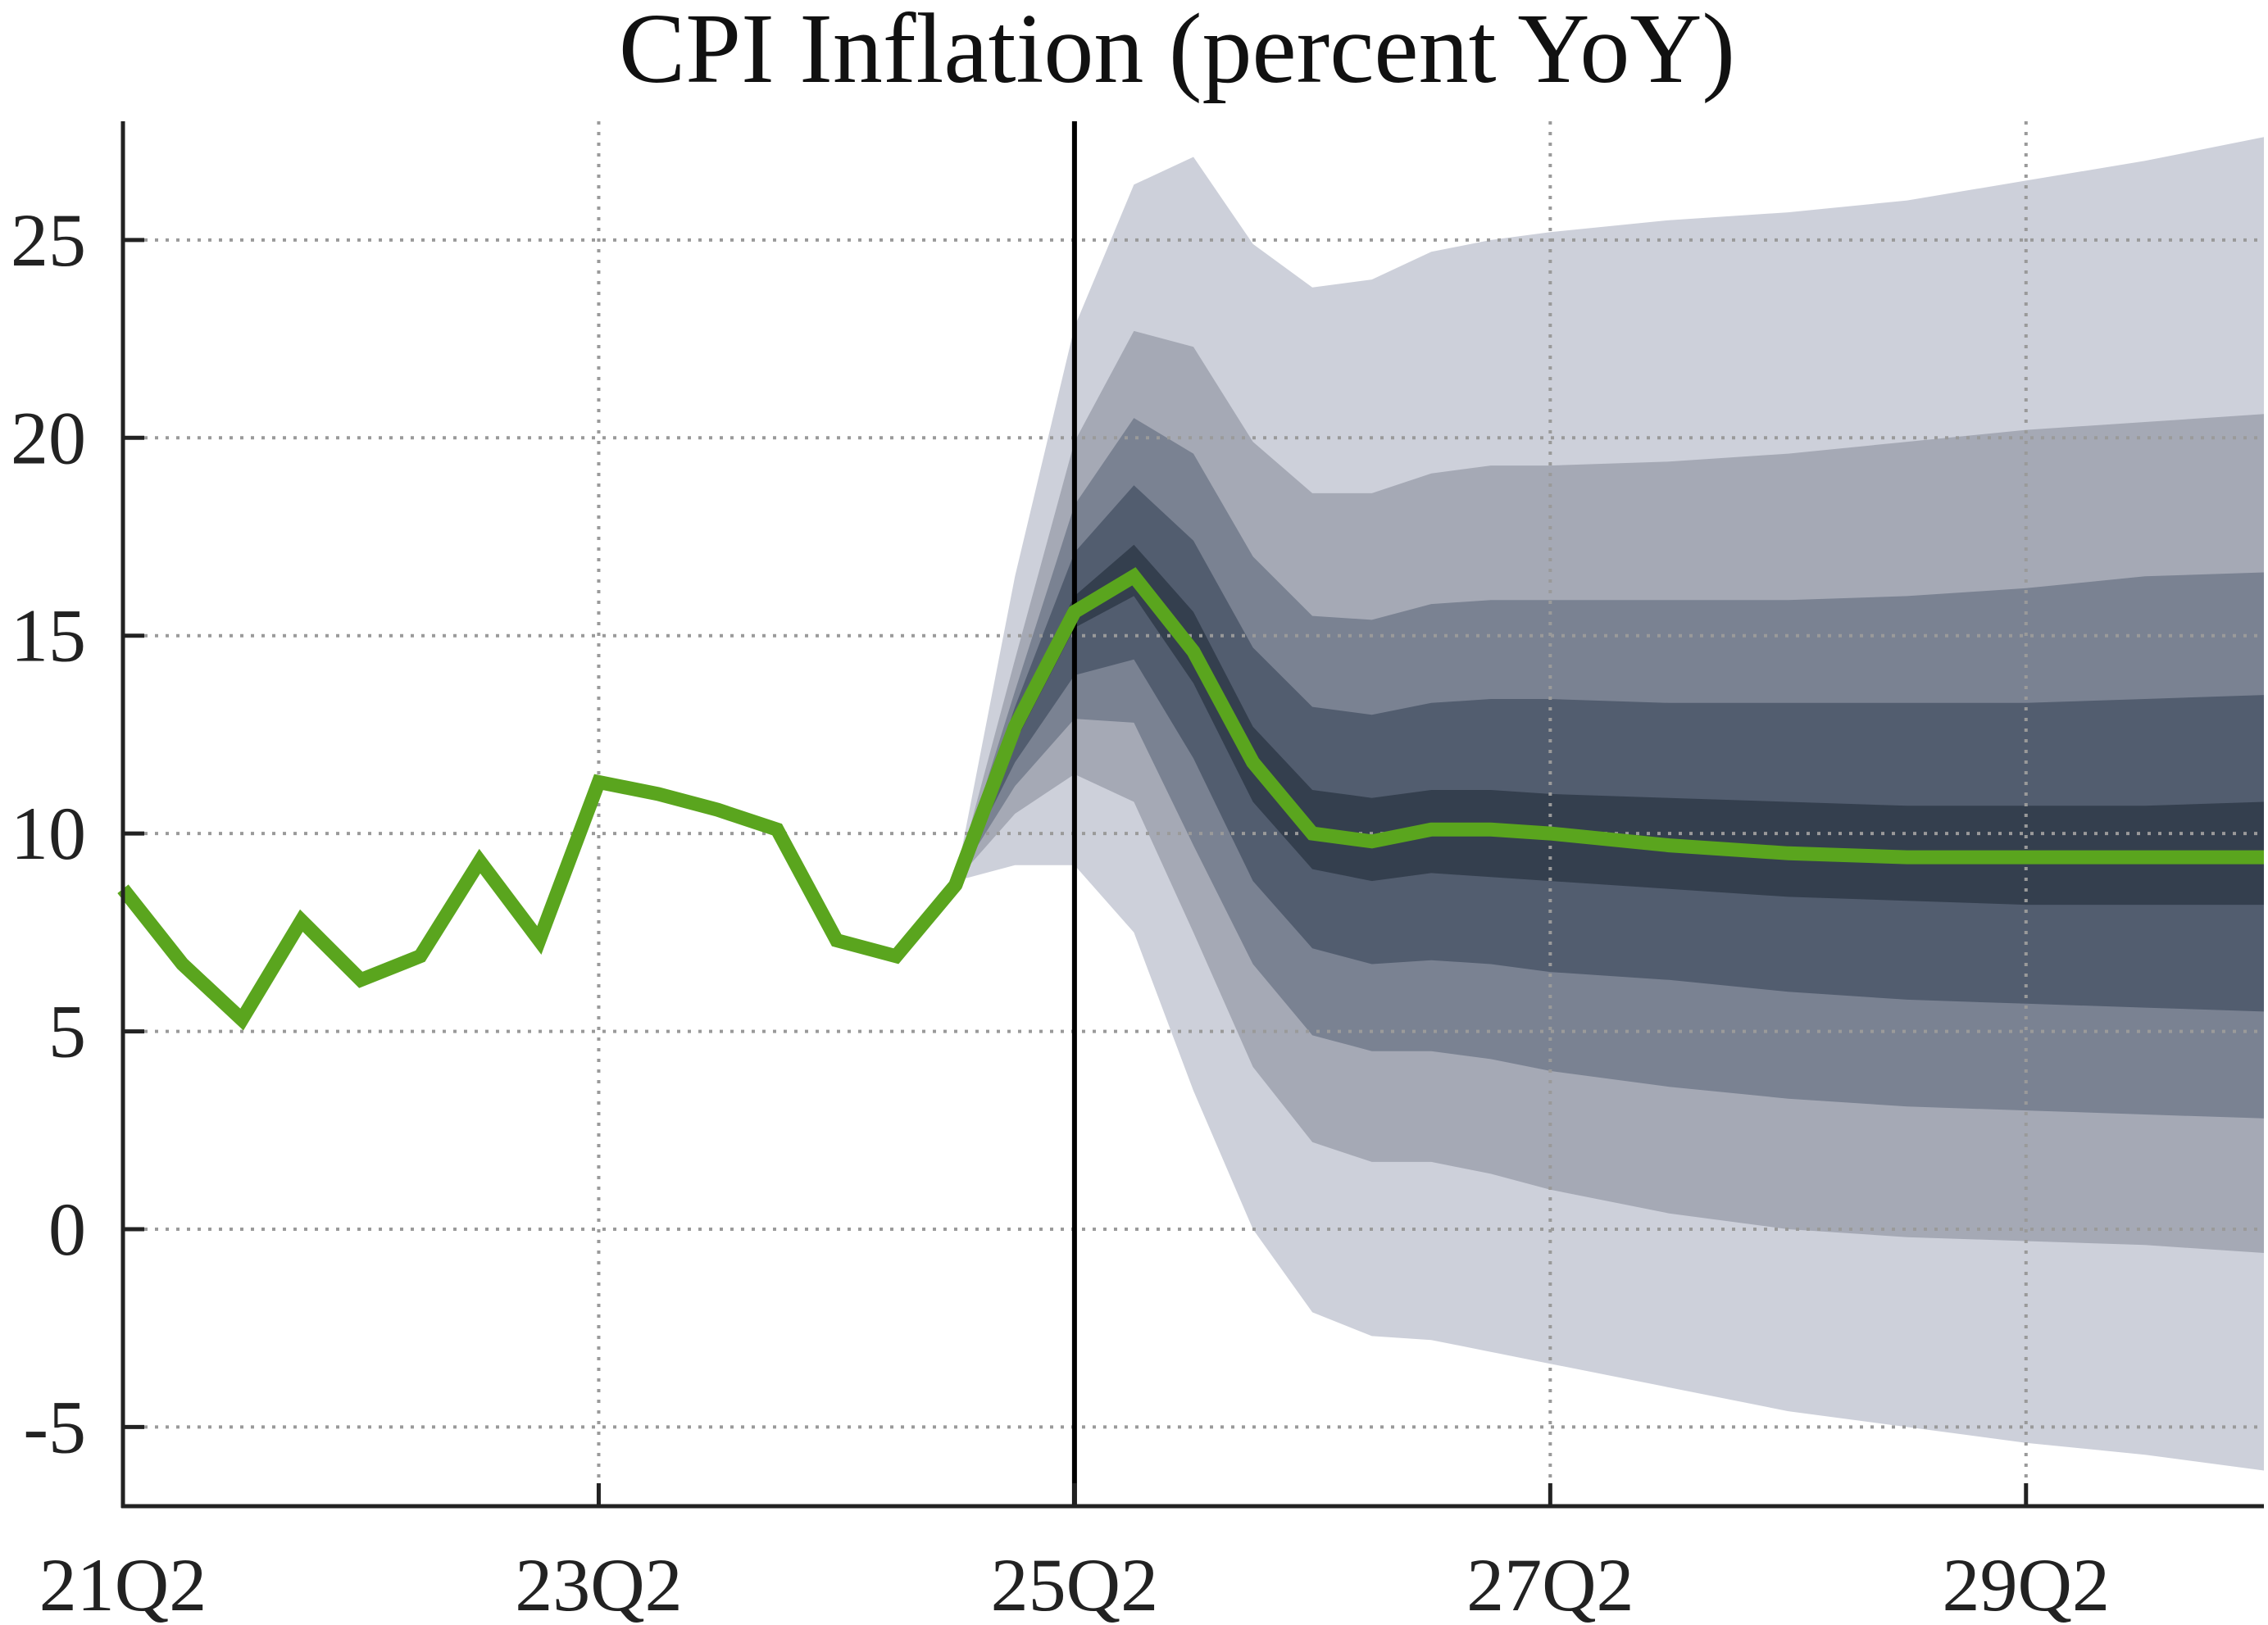  What do you see at coordinates (1606, 727) in the screenshot?
I see `forecast-median-line` at bounding box center [1606, 727].